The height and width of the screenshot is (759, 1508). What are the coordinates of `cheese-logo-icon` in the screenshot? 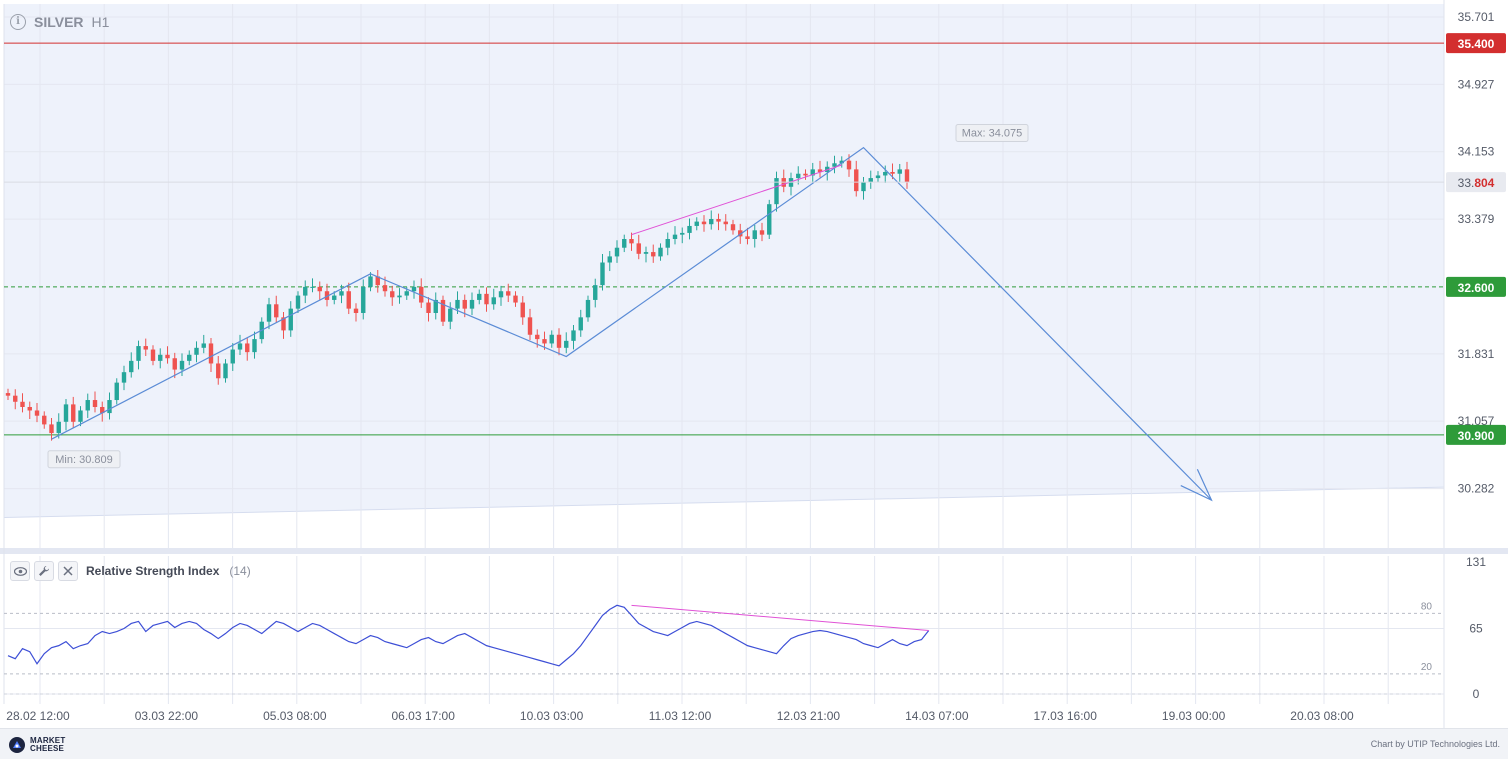 It's located at (17, 745).